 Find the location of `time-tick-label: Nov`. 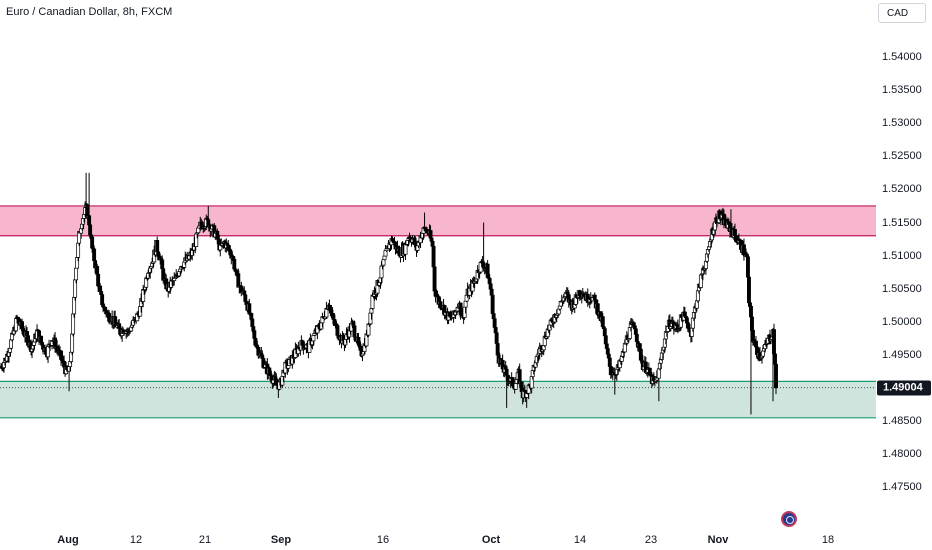

time-tick-label: Nov is located at coordinates (718, 540).